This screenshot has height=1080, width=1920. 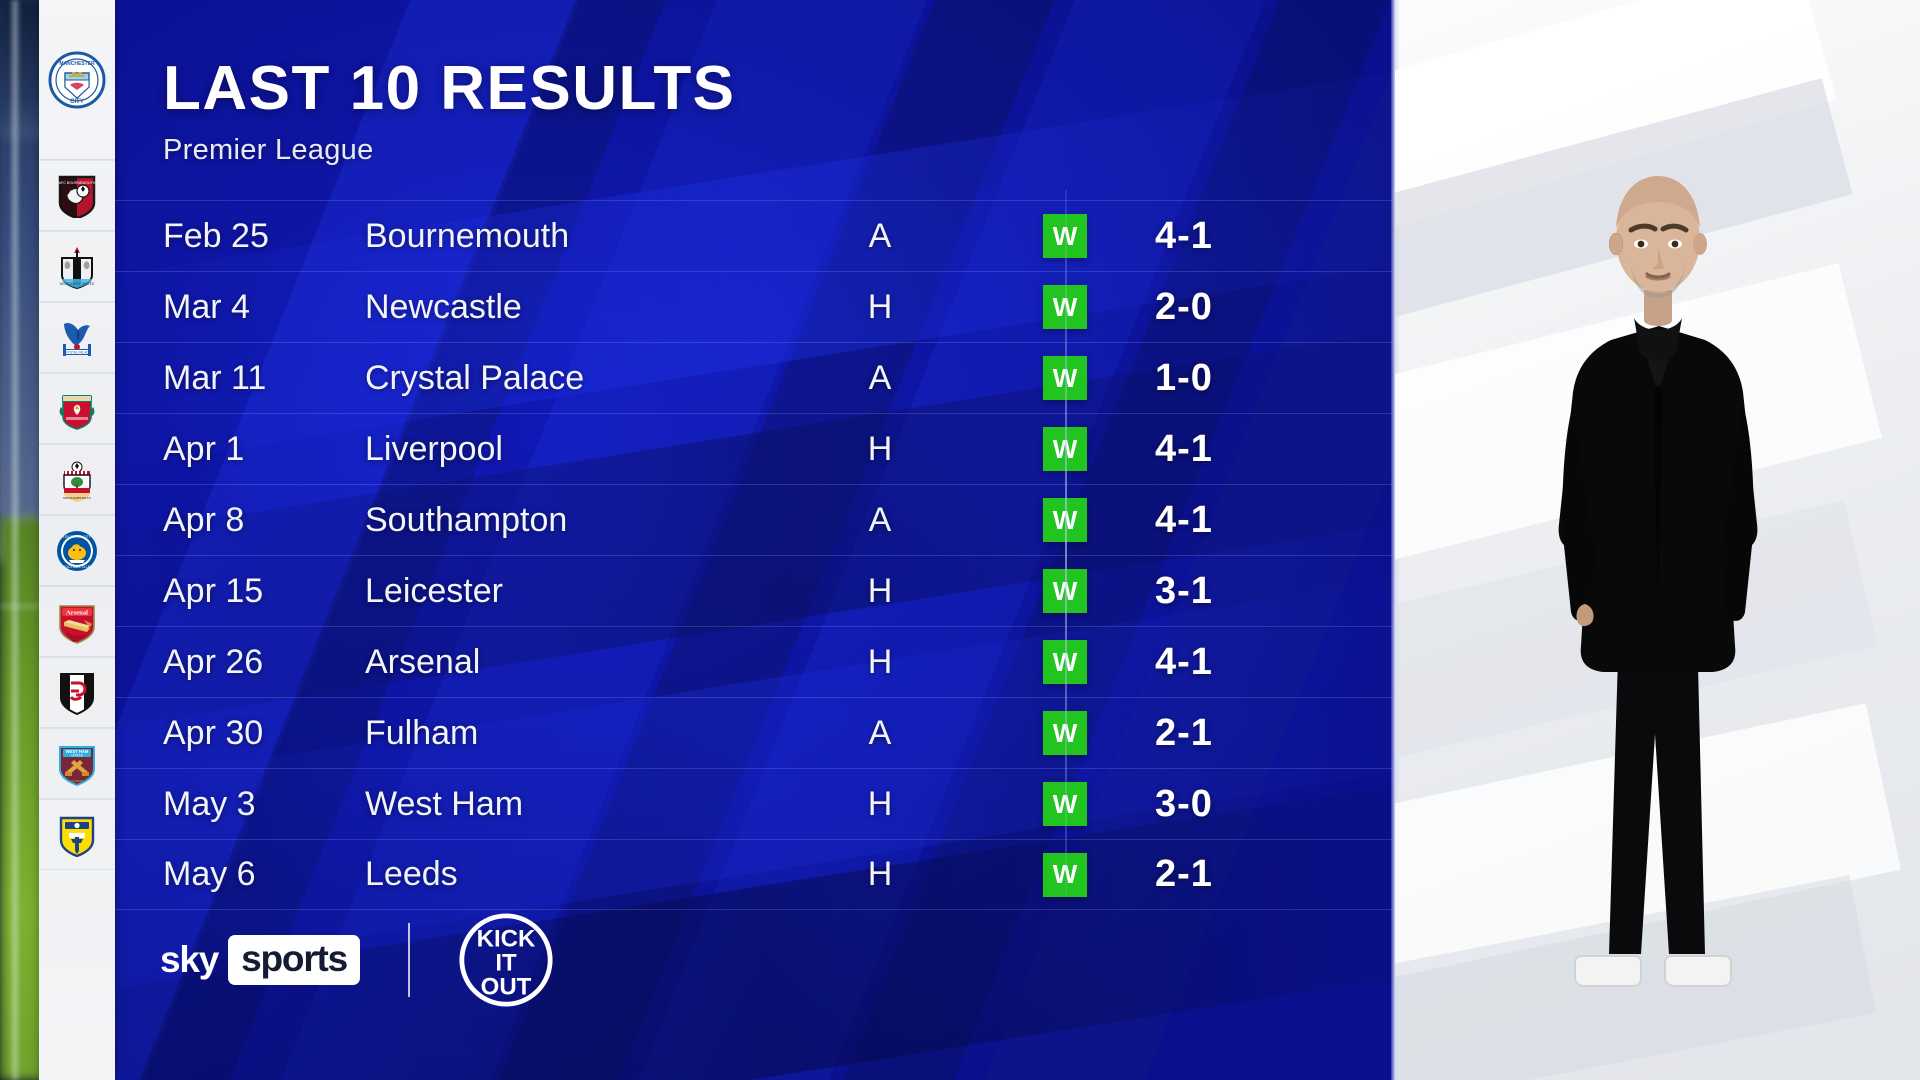 What do you see at coordinates (77, 567) in the screenshot?
I see `svg-text: FOOTBALL CLUB` at bounding box center [77, 567].